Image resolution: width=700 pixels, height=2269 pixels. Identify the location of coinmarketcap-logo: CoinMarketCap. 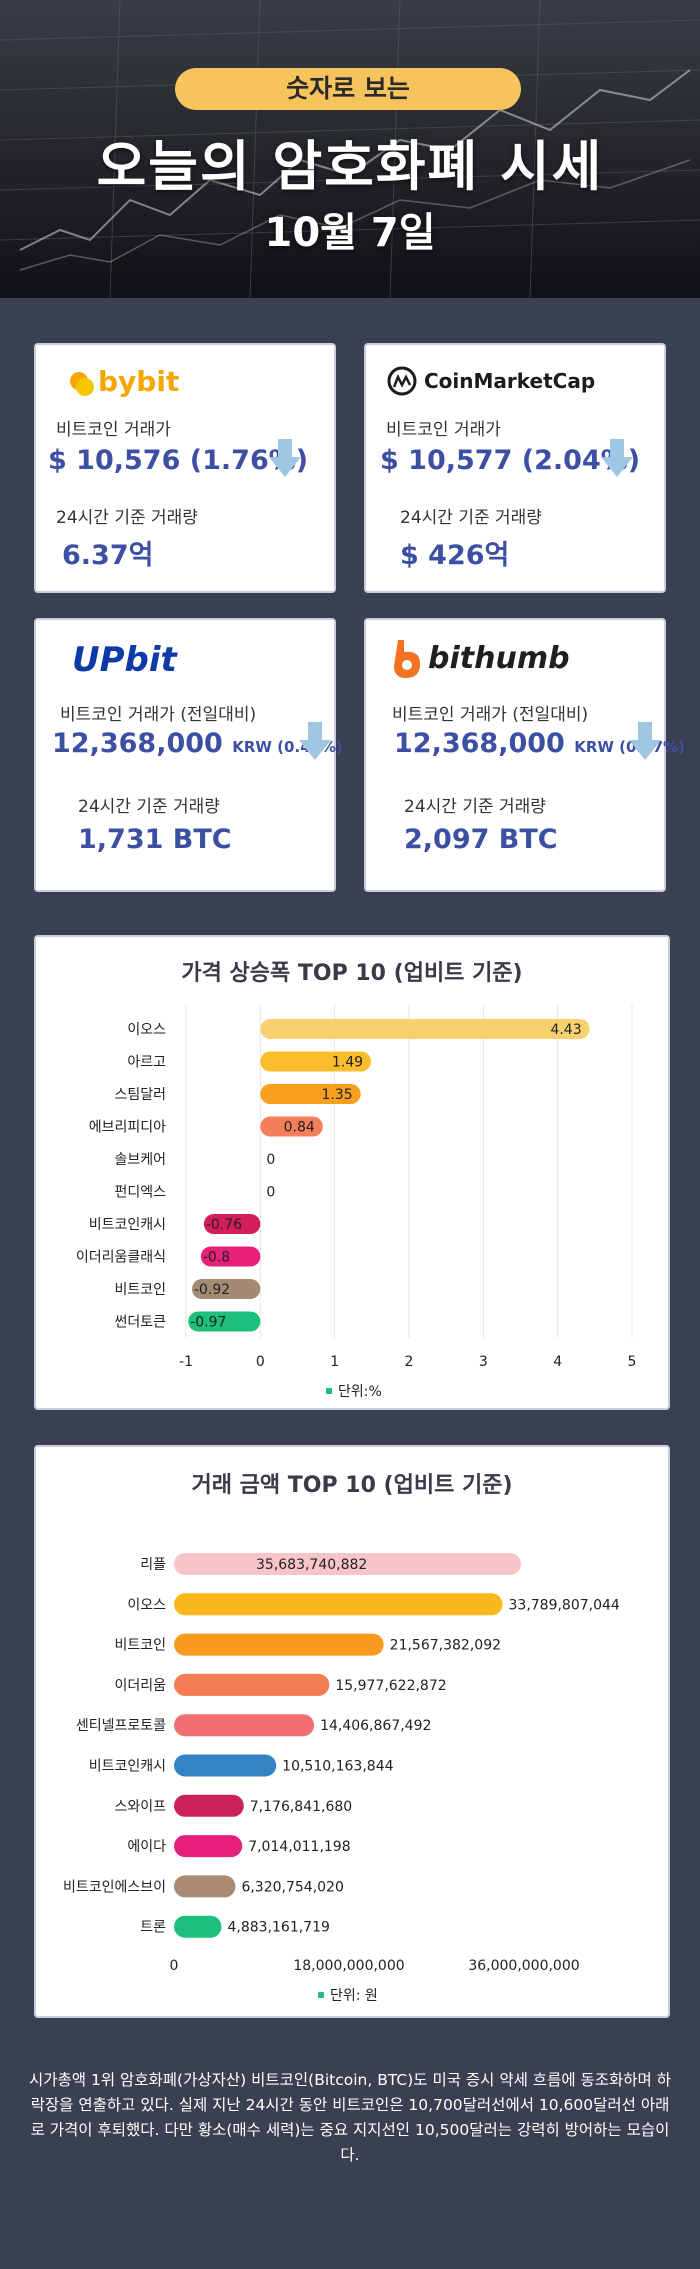
(490, 381).